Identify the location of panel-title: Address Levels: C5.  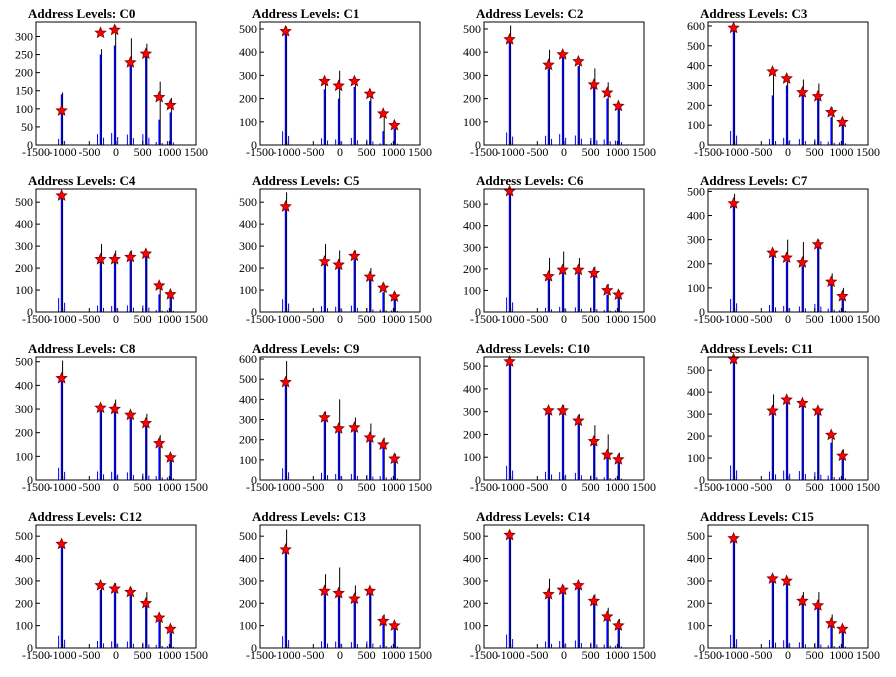
(306, 180).